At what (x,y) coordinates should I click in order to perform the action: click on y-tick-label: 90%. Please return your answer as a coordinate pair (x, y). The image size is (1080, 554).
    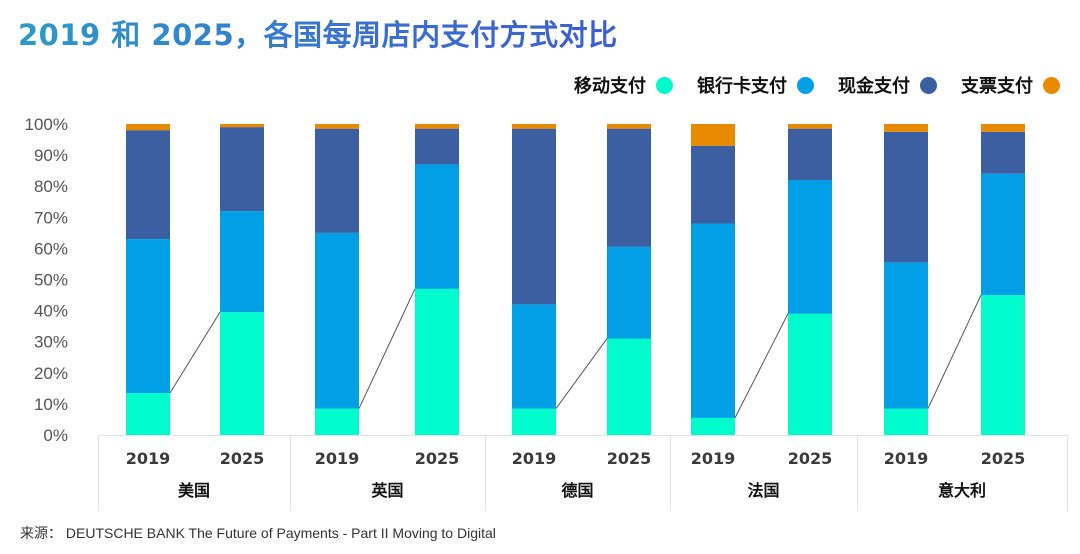
    Looking at the image, I should click on (51, 155).